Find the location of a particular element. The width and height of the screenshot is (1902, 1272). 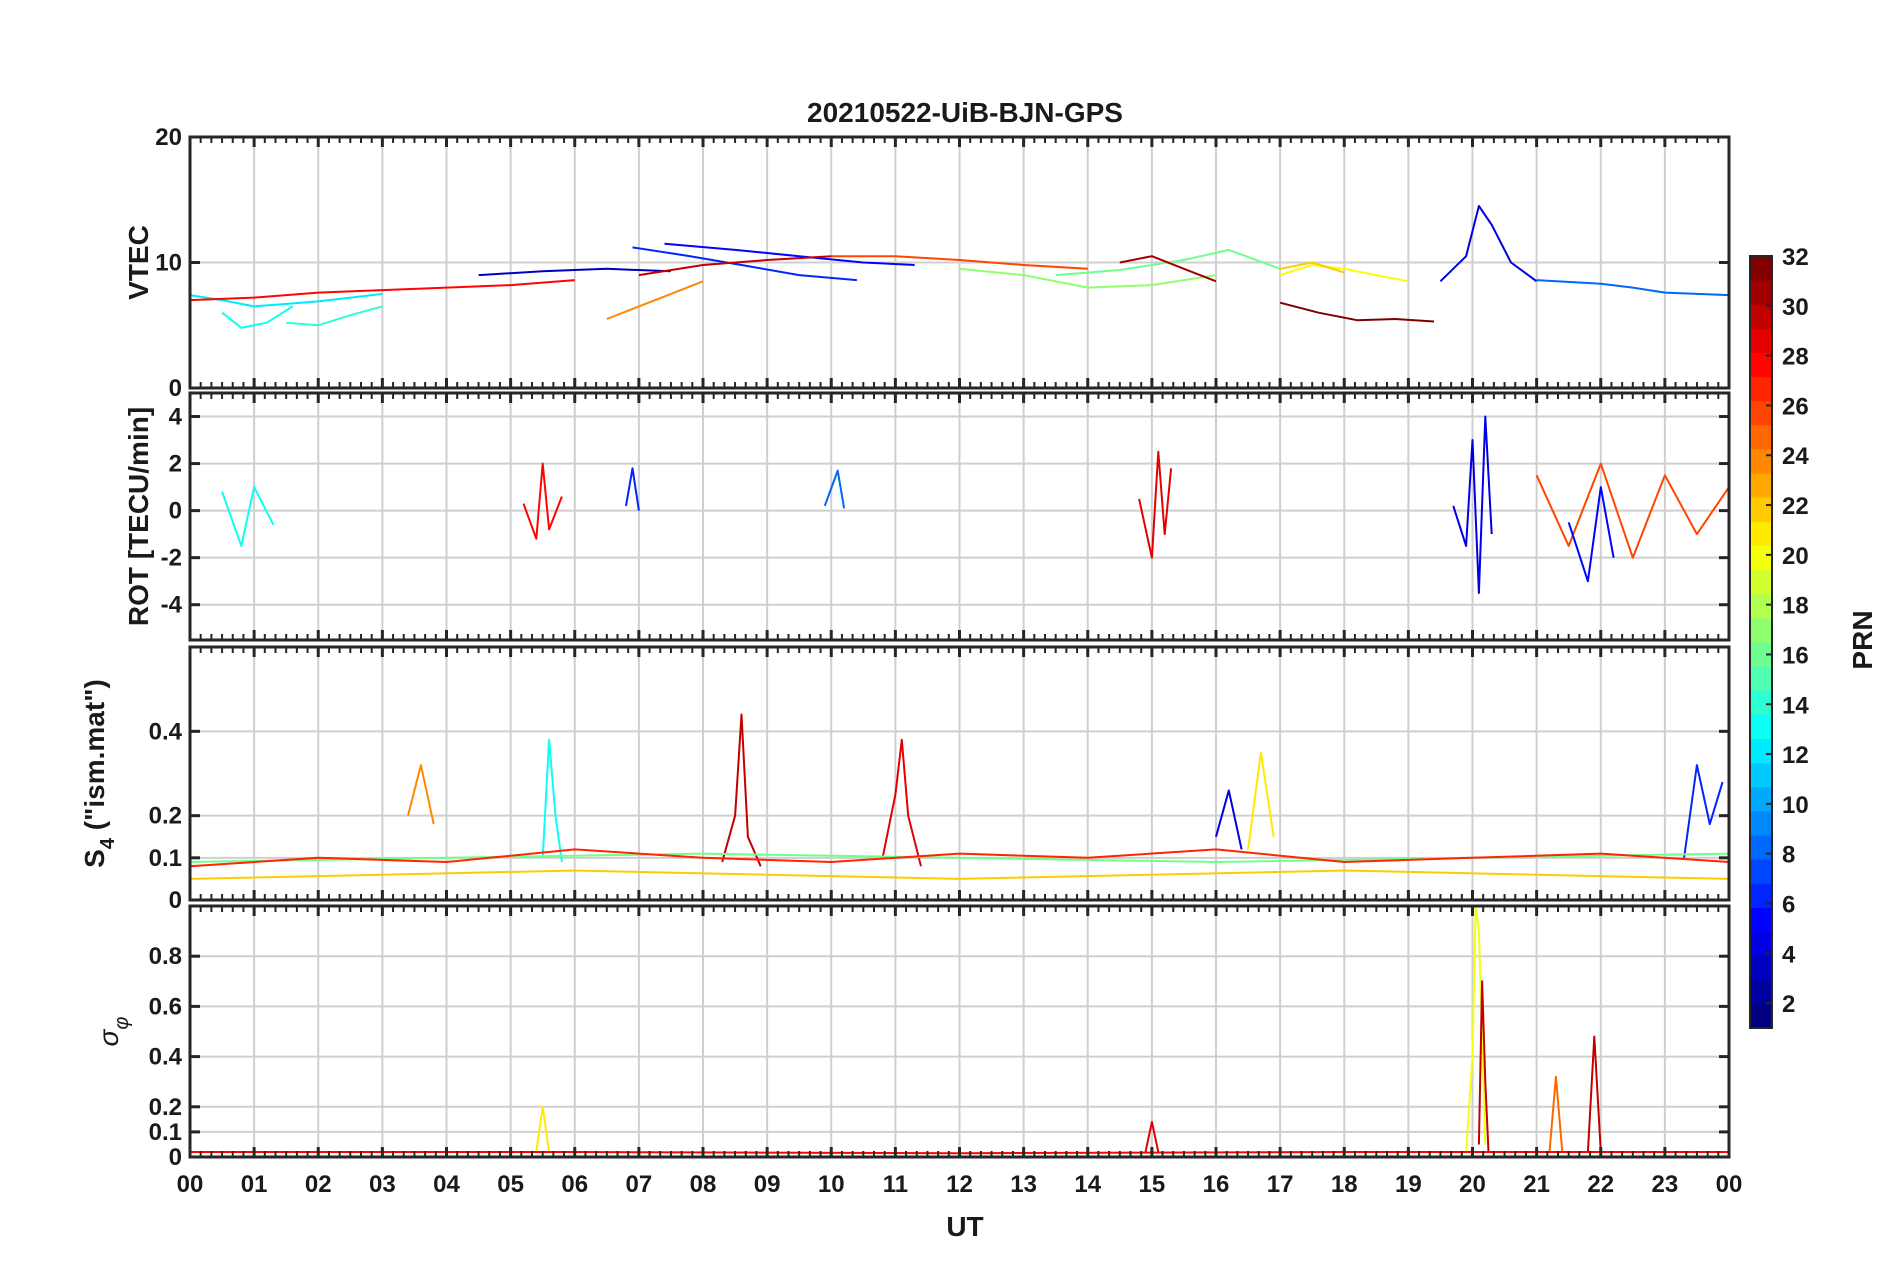

y-tick-label: 2 is located at coordinates (175, 464).